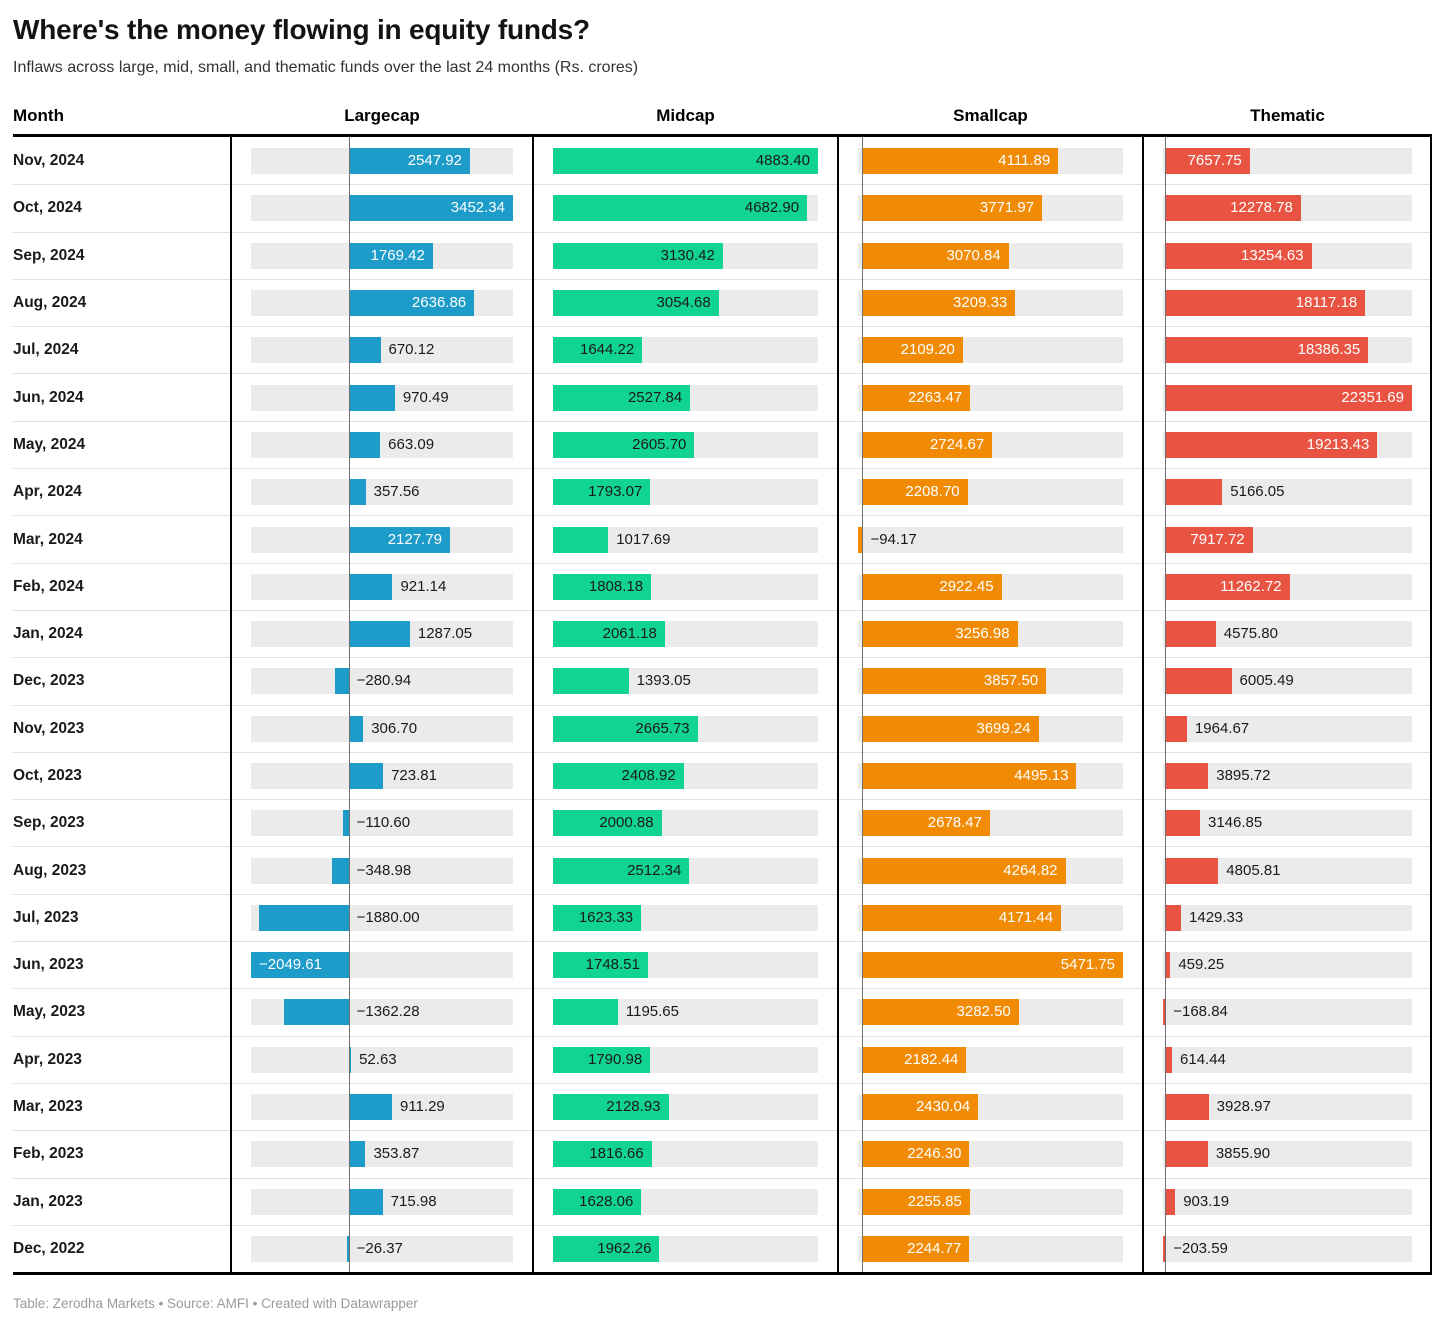 Image resolution: width=1456 pixels, height=1340 pixels. What do you see at coordinates (990, 256) in the screenshot?
I see `smallcap-cell: 3070.84` at bounding box center [990, 256].